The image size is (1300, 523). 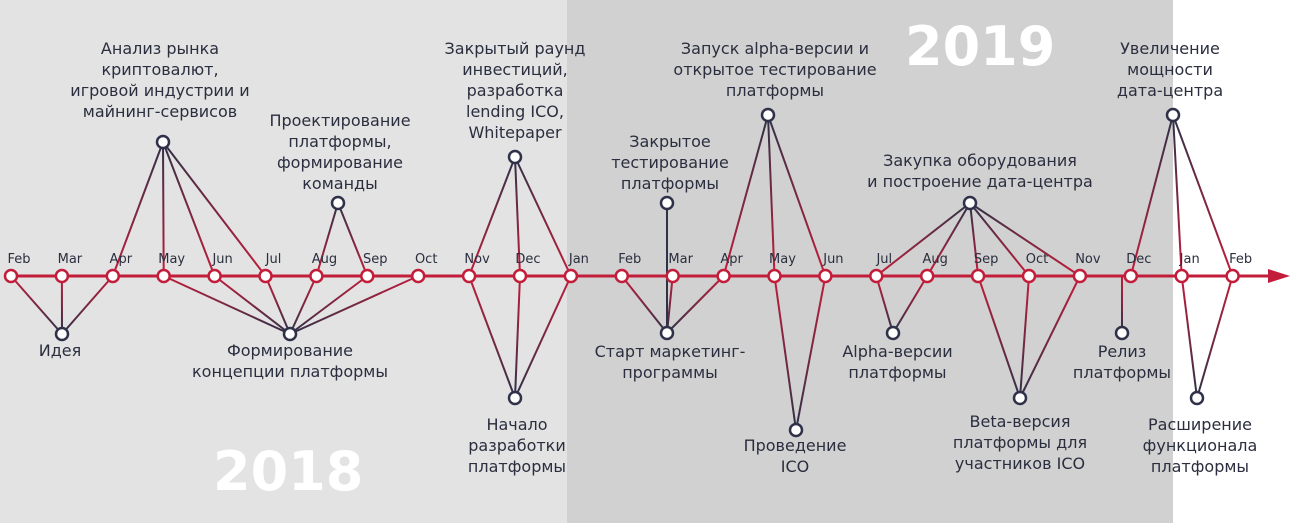 I want to click on timeline-arrowhead, so click(x=1279, y=276).